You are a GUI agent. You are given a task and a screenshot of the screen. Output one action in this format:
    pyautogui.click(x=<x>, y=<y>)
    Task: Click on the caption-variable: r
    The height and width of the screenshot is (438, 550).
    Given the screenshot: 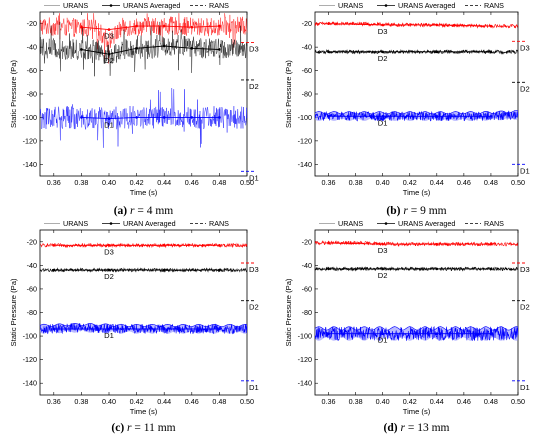 What is the action you would take?
    pyautogui.click(x=132, y=211)
    